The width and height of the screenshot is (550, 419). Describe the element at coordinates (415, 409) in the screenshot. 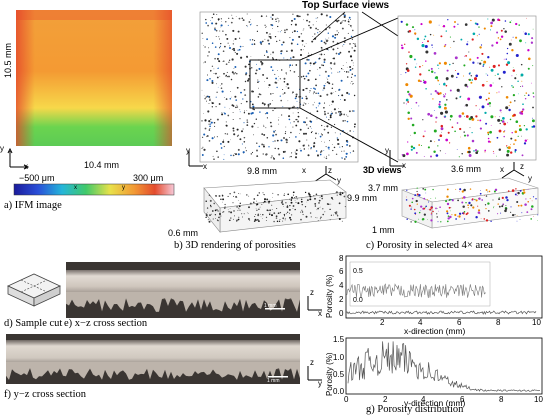

I see `caption-g: g) Porosity distribution` at that location.